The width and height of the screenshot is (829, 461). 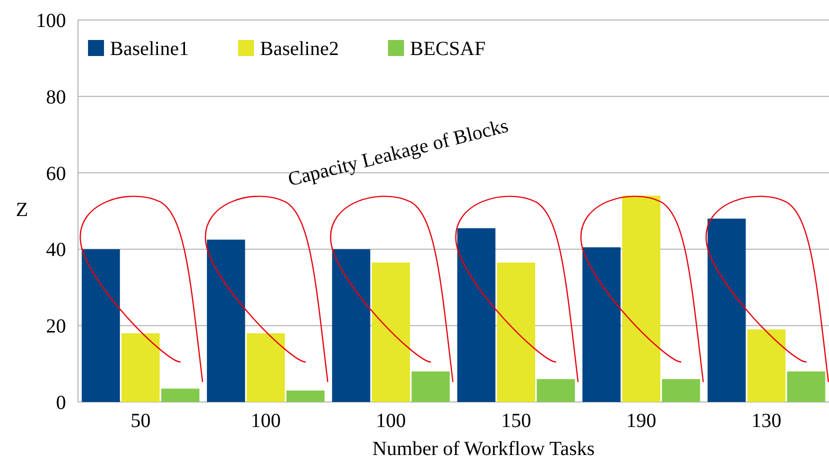 What do you see at coordinates (299, 49) in the screenshot?
I see `legend-label: Baseline2` at bounding box center [299, 49].